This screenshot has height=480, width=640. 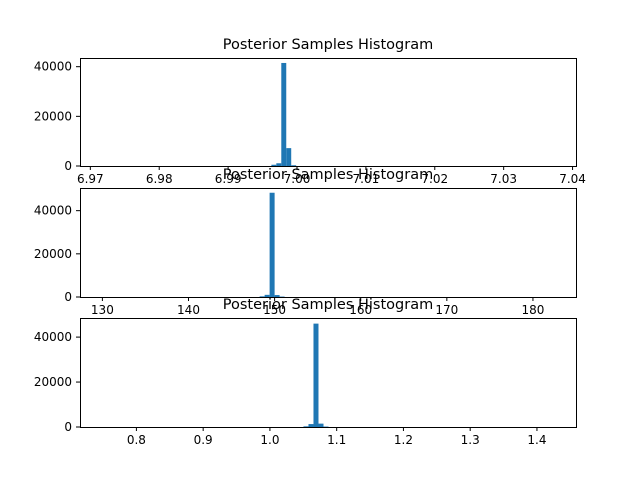 I want to click on x-tick-label: 160, so click(x=360, y=310).